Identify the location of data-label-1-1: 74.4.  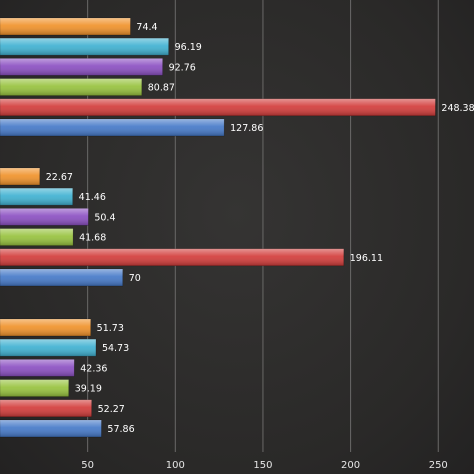
(146, 27).